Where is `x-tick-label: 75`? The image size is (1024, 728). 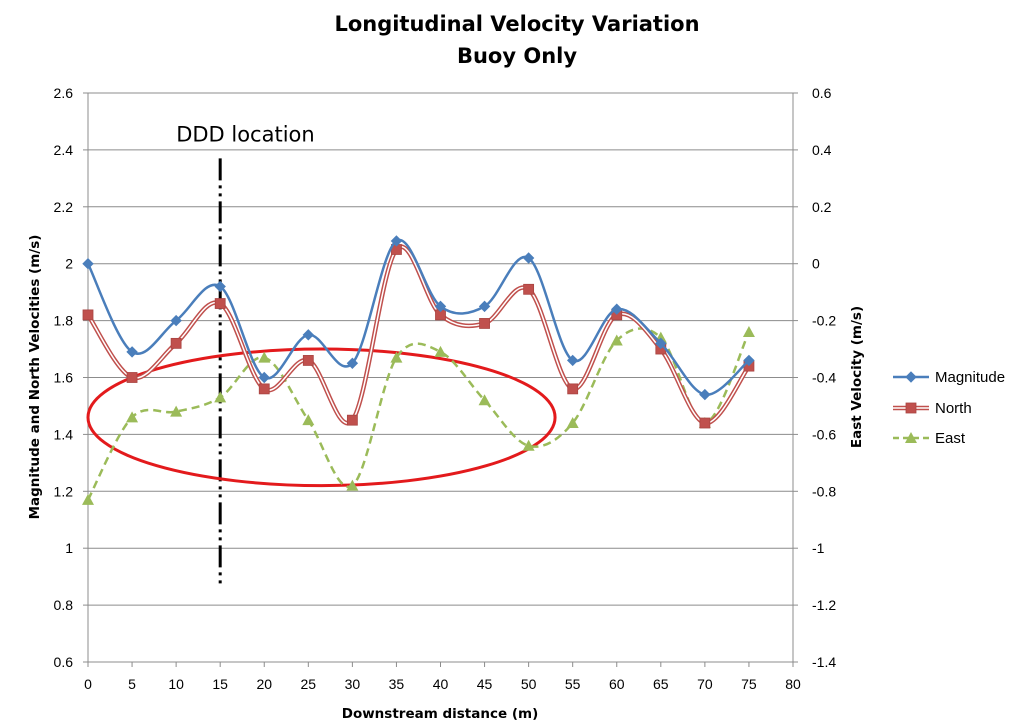 x-tick-label: 75 is located at coordinates (749, 684).